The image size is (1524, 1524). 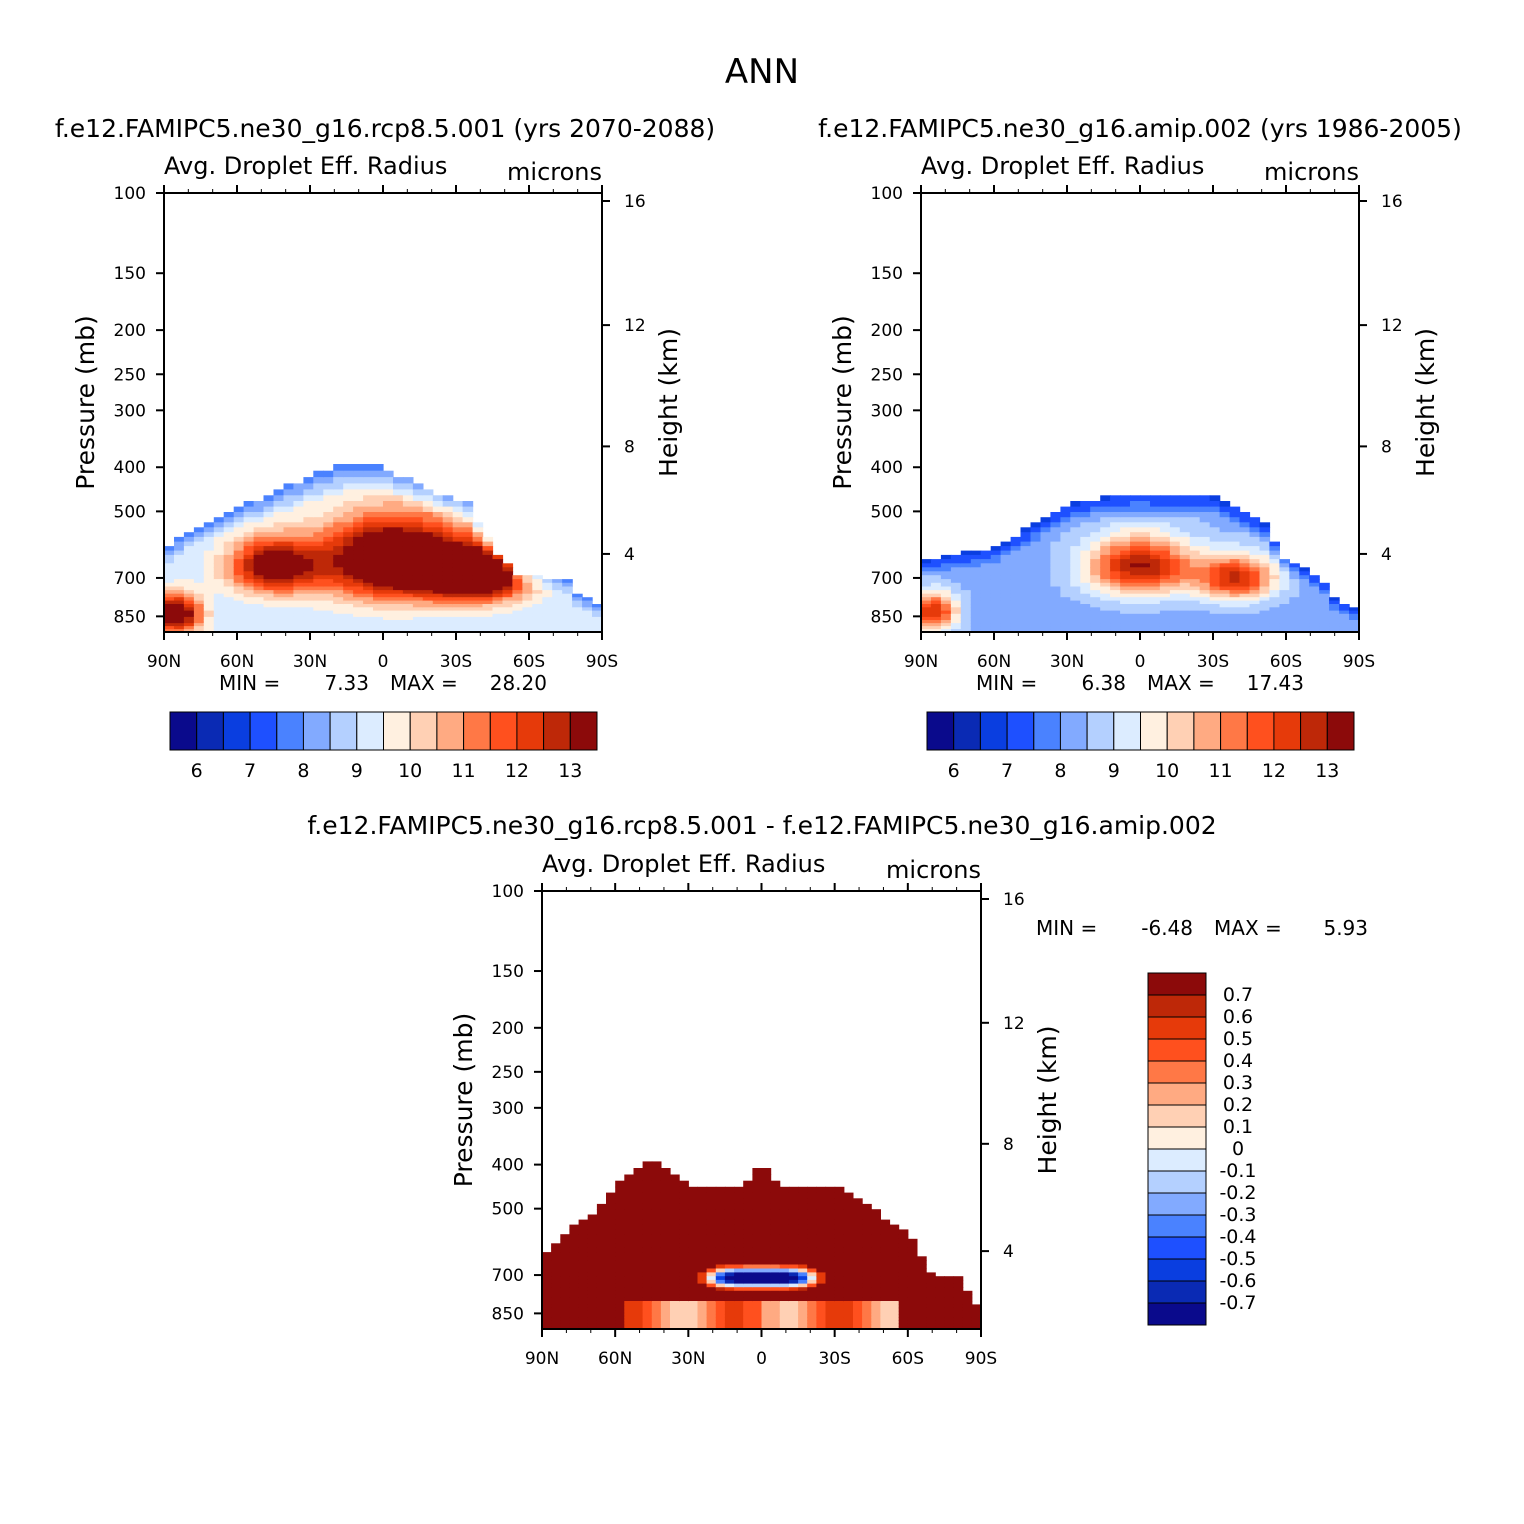 I want to click on colorbar-label: 10, so click(x=410, y=771).